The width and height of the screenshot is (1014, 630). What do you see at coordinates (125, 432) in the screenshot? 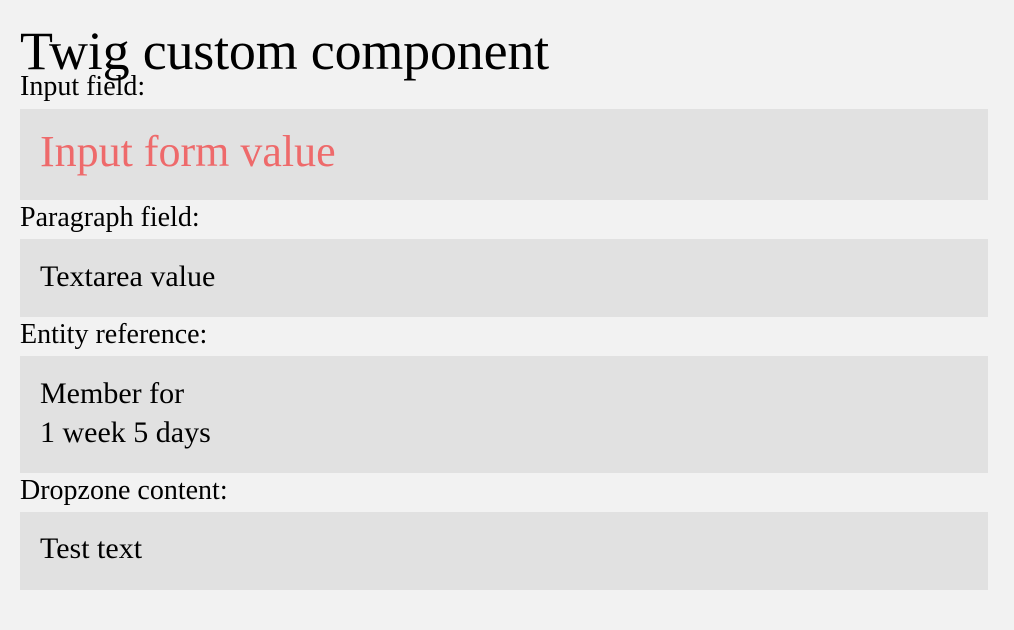
I see `entity-reference-line-2: 1 week 5 days` at bounding box center [125, 432].